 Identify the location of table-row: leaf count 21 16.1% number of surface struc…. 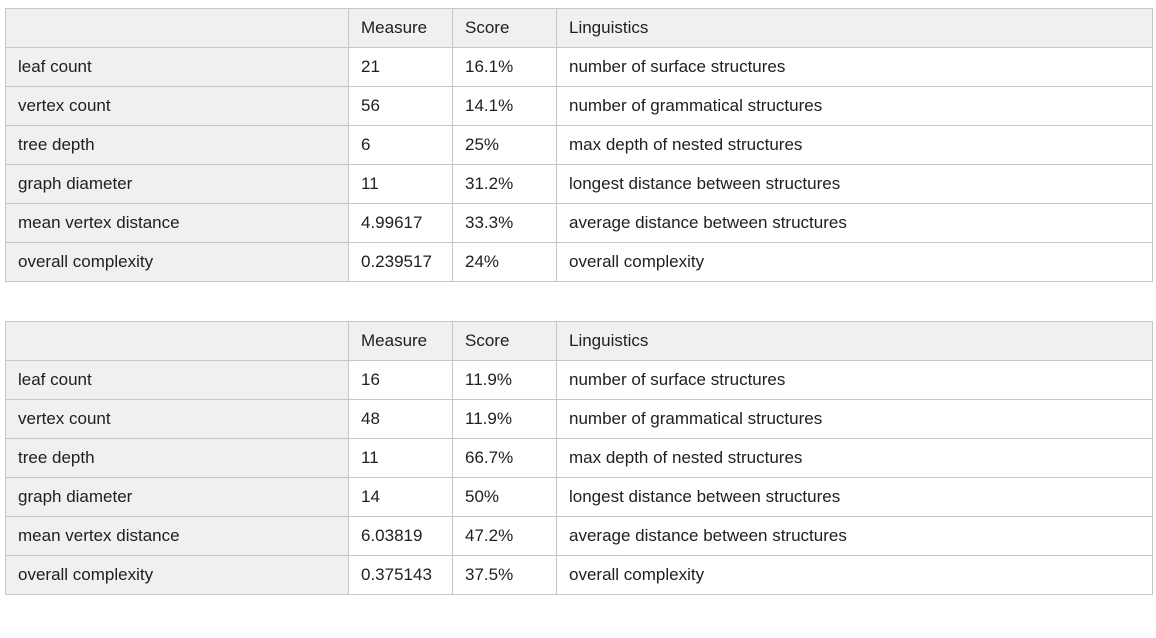
(579, 67).